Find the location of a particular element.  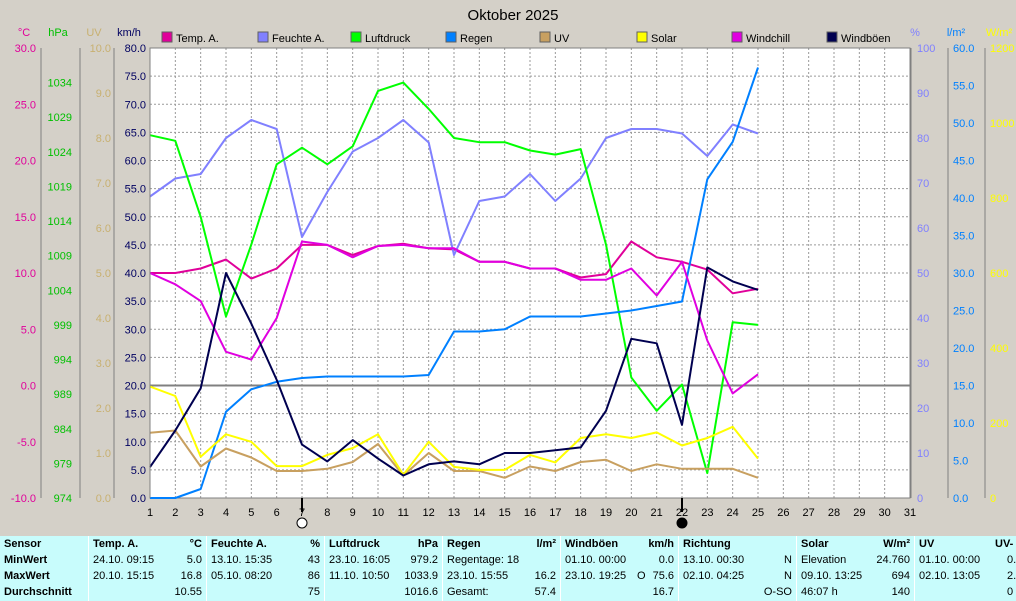

axis-unit-hpa: hPa is located at coordinates (58, 33).